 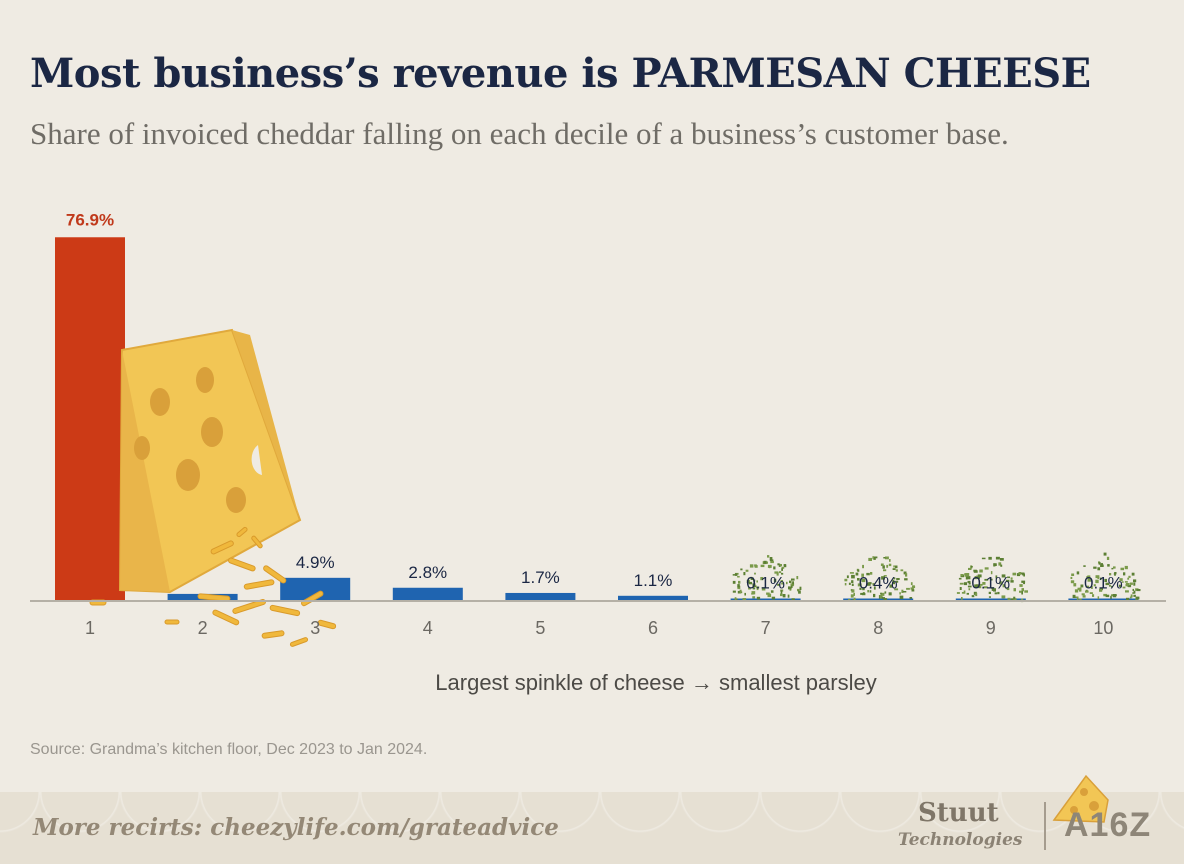 I want to click on x-tick-5: 5, so click(x=540, y=628).